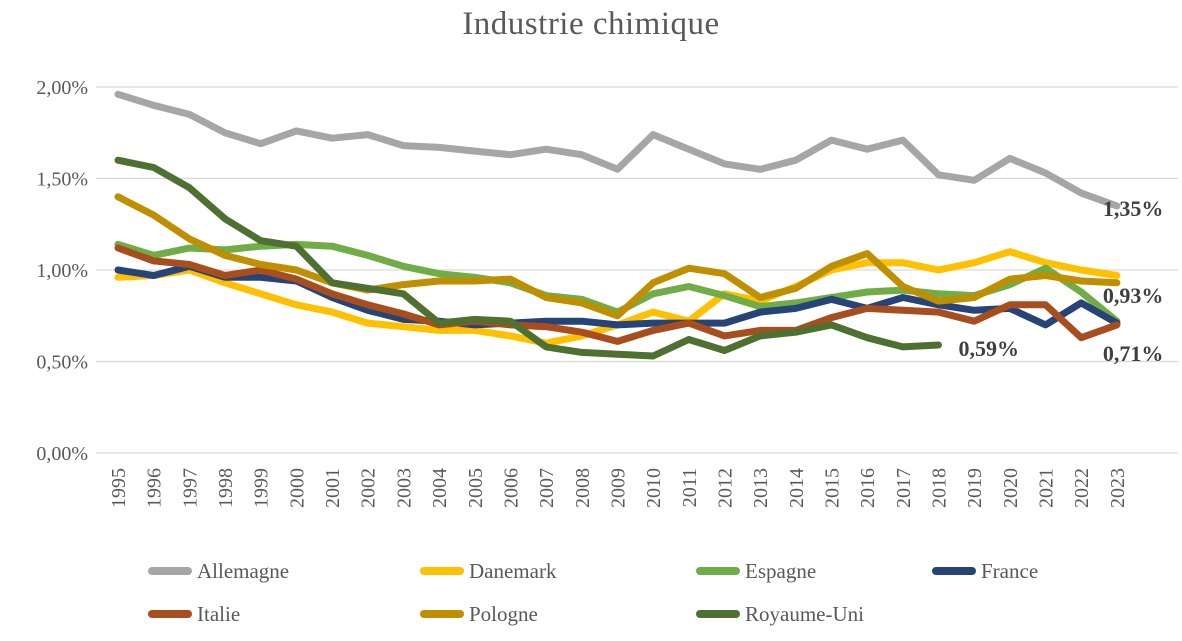 The height and width of the screenshot is (641, 1182). I want to click on x-tick-2016: 2016, so click(868, 488).